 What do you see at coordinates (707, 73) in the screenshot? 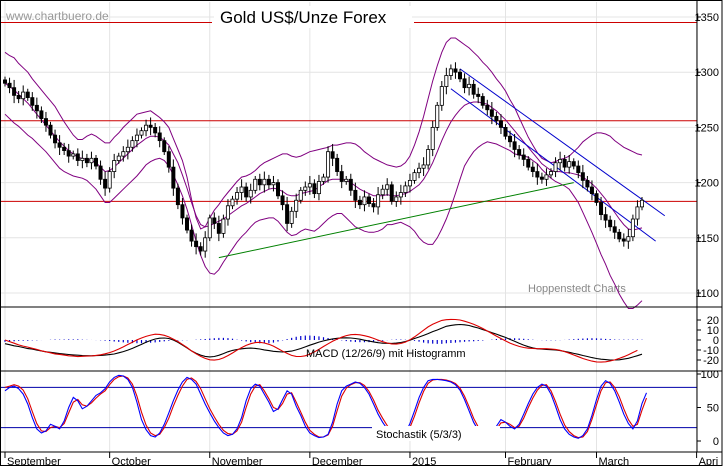
I see `price-tick-label: 1300` at bounding box center [707, 73].